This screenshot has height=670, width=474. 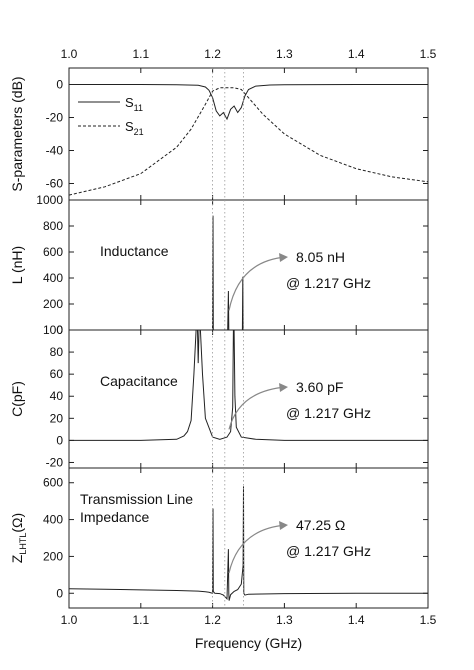 What do you see at coordinates (139, 381) in the screenshot?
I see `panel-label: Capacitance` at bounding box center [139, 381].